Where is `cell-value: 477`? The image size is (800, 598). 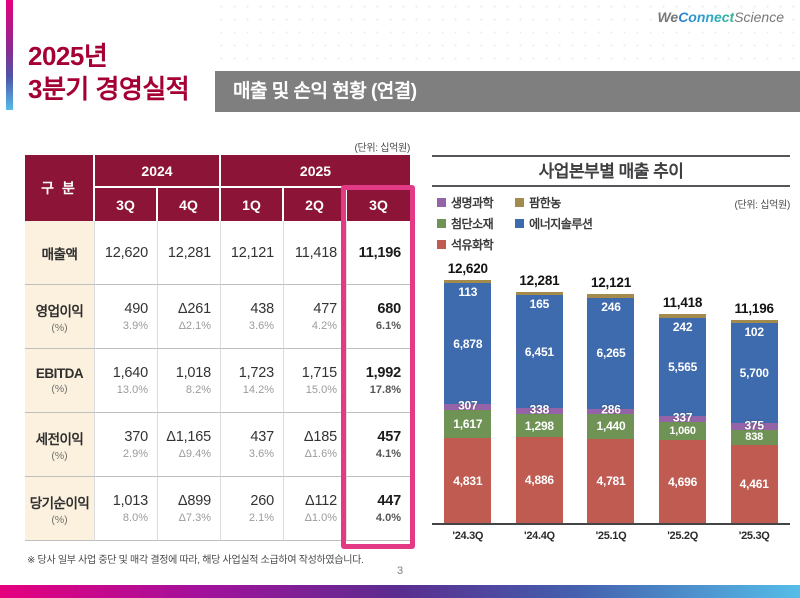 cell-value: 477 is located at coordinates (325, 309).